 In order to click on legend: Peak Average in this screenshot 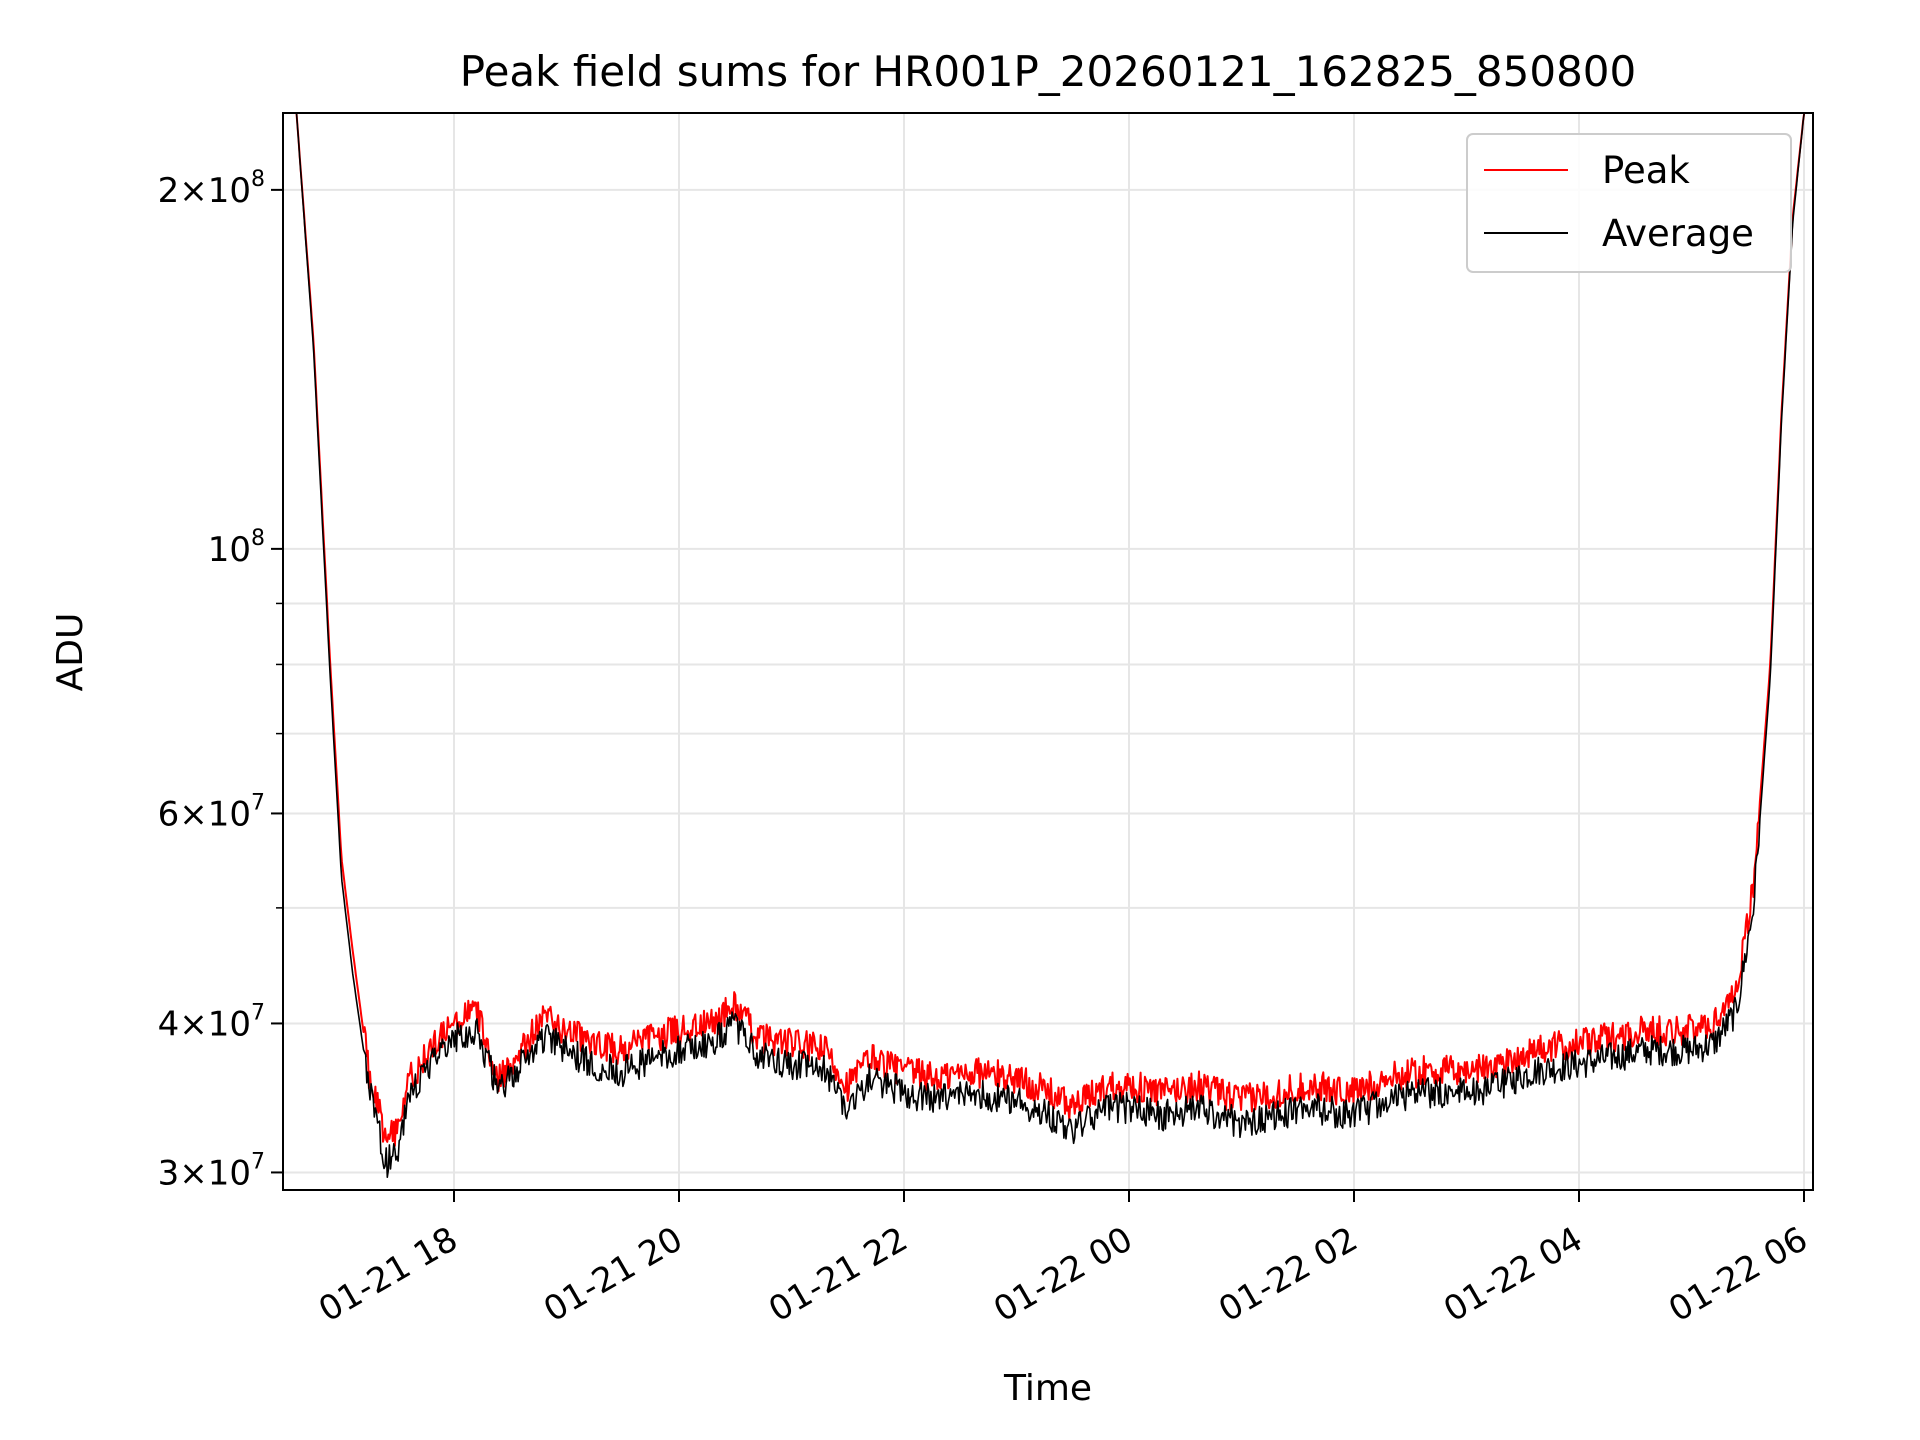, I will do `click(1629, 203)`.